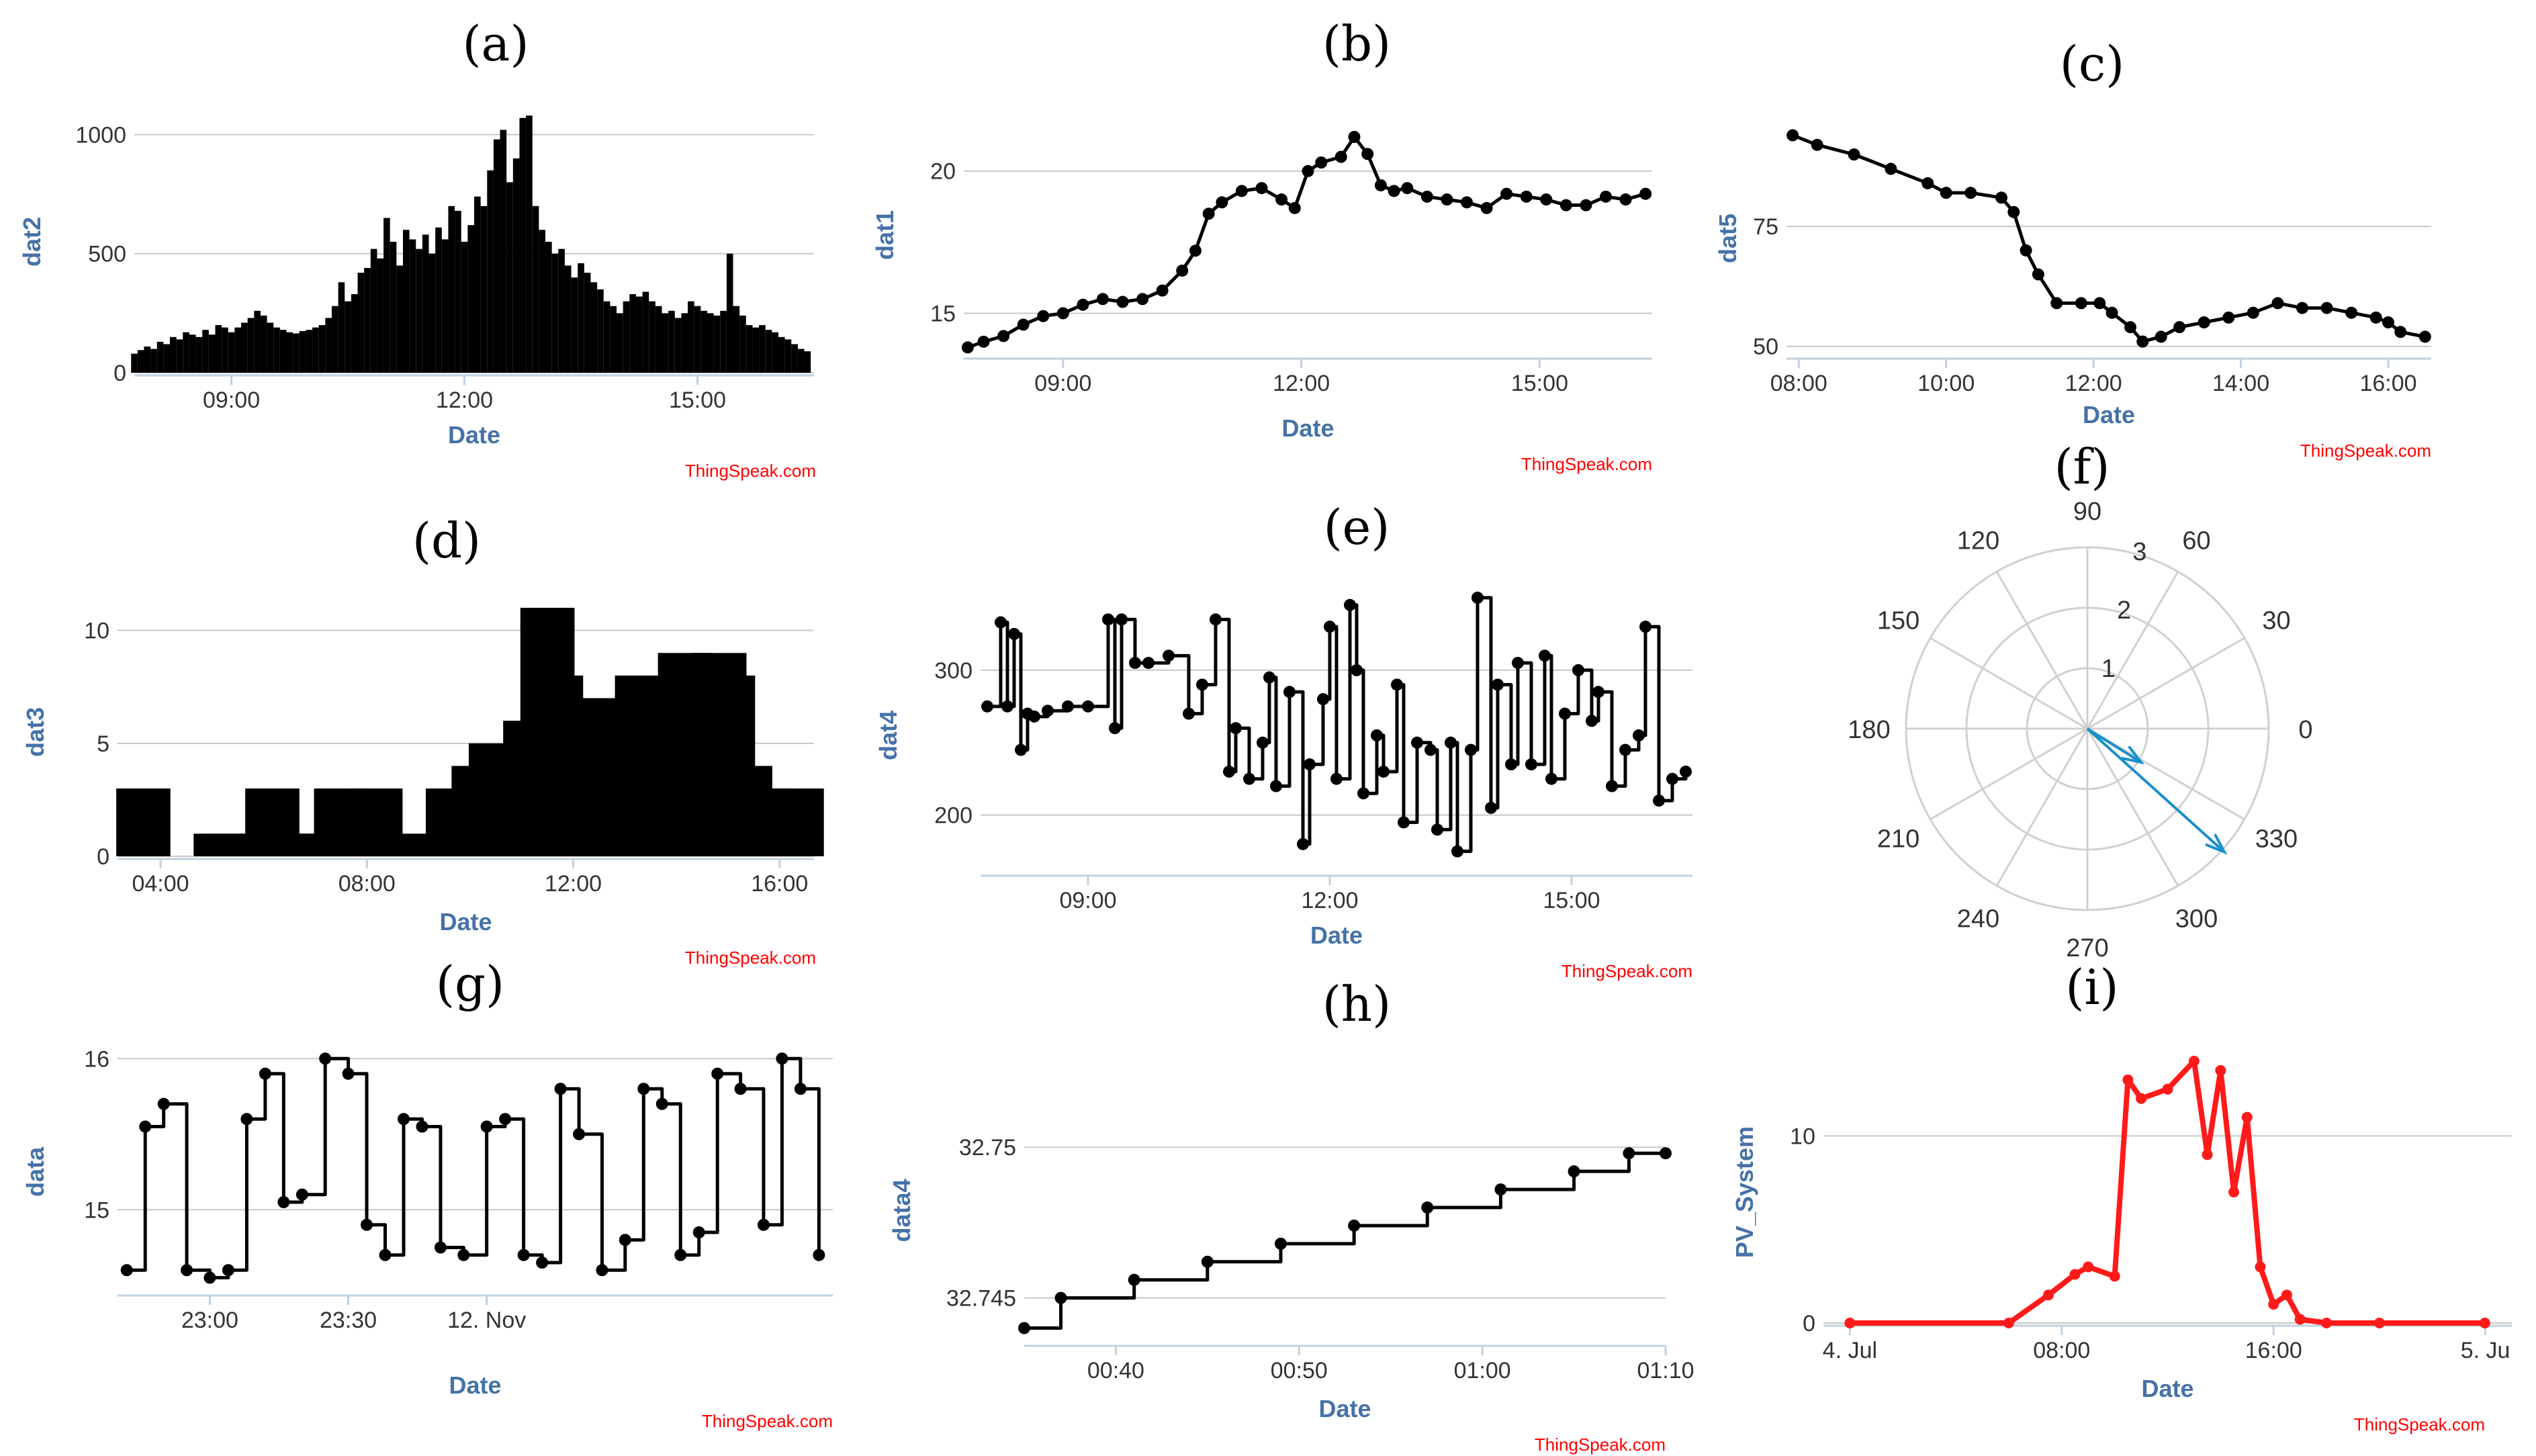  What do you see at coordinates (209, 1321) in the screenshot?
I see `x-tick-label: 23:00` at bounding box center [209, 1321].